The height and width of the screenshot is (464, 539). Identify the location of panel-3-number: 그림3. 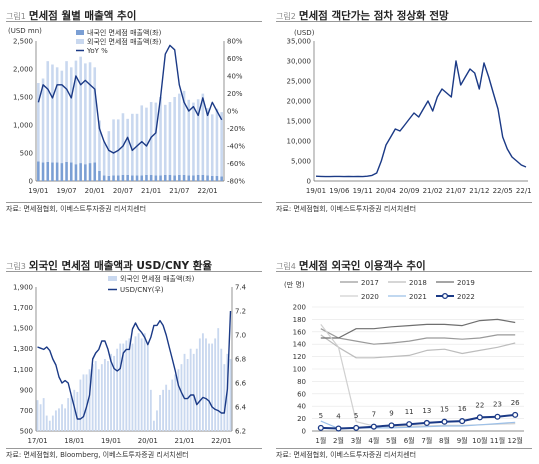
(16, 266).